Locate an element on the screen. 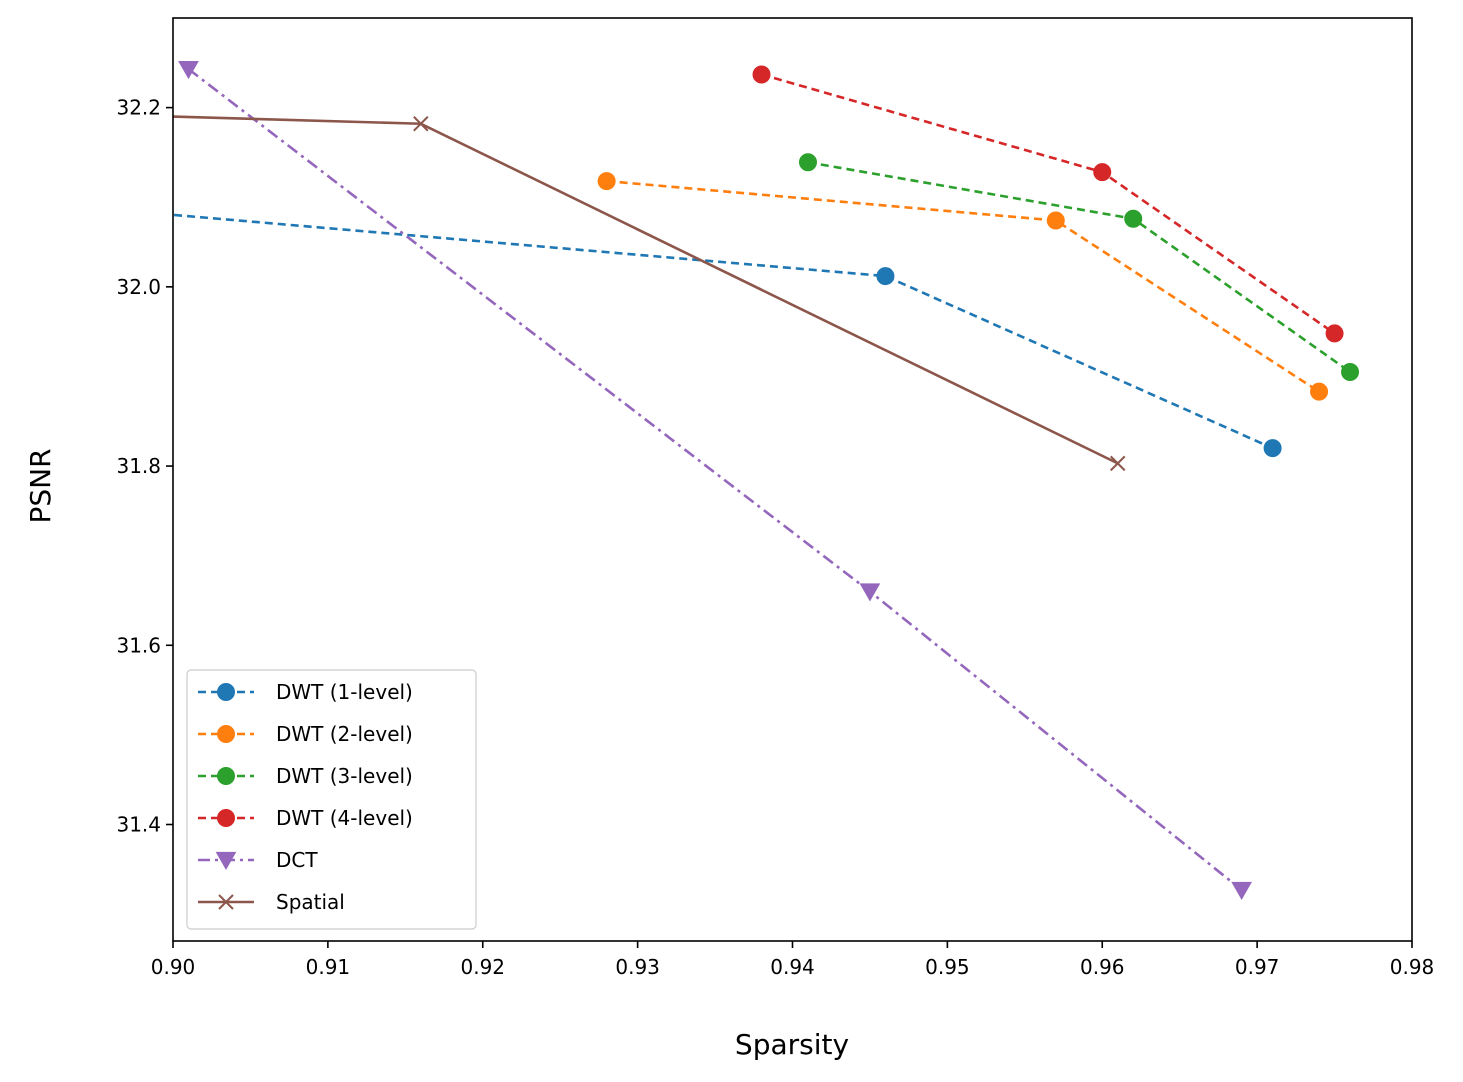  x-tick-label: 0.93 is located at coordinates (637, 967).